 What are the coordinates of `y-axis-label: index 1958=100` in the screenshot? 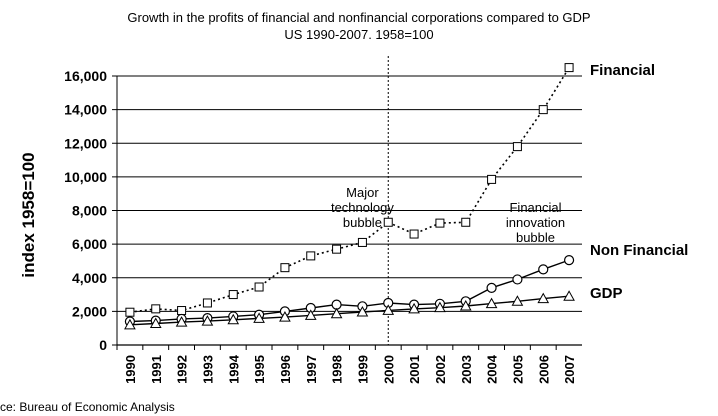 It's located at (28, 214).